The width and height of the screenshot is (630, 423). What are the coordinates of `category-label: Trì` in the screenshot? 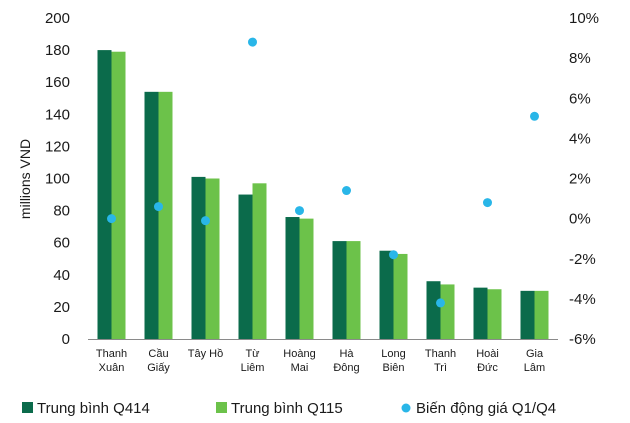 It's located at (440, 368).